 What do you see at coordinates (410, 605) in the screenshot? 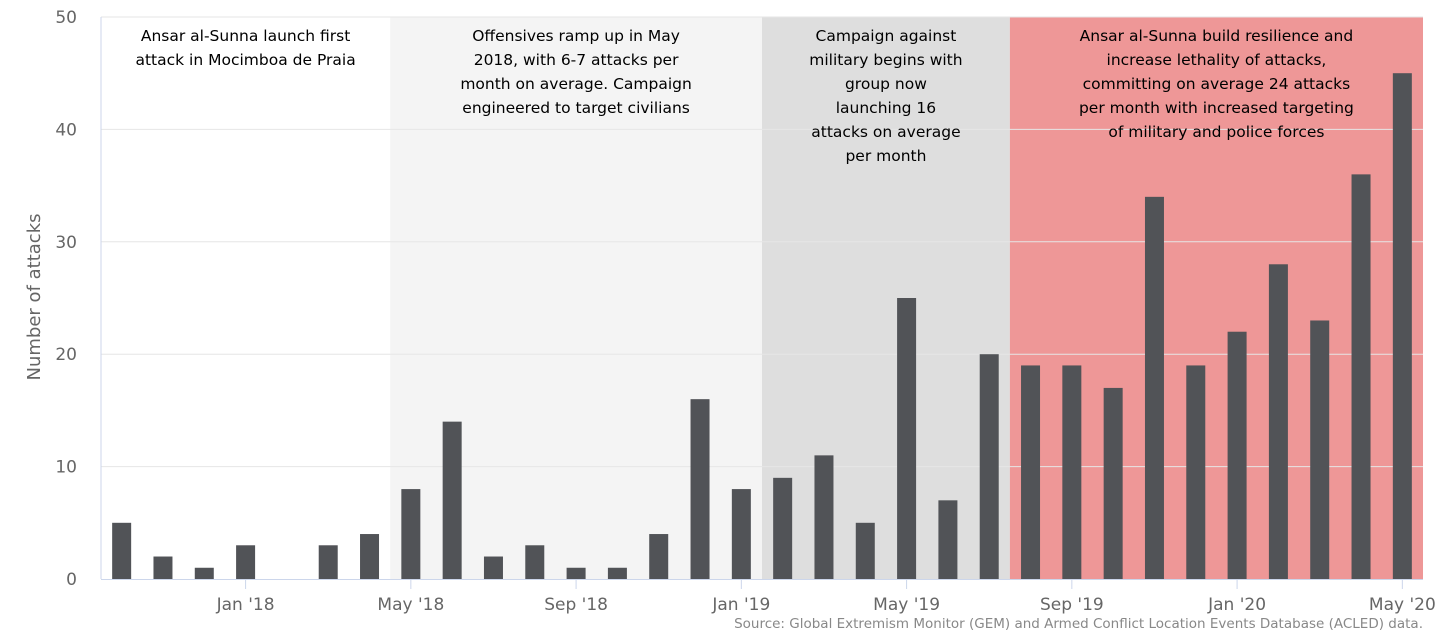
I see `x-tick-label: May '18` at bounding box center [410, 605].